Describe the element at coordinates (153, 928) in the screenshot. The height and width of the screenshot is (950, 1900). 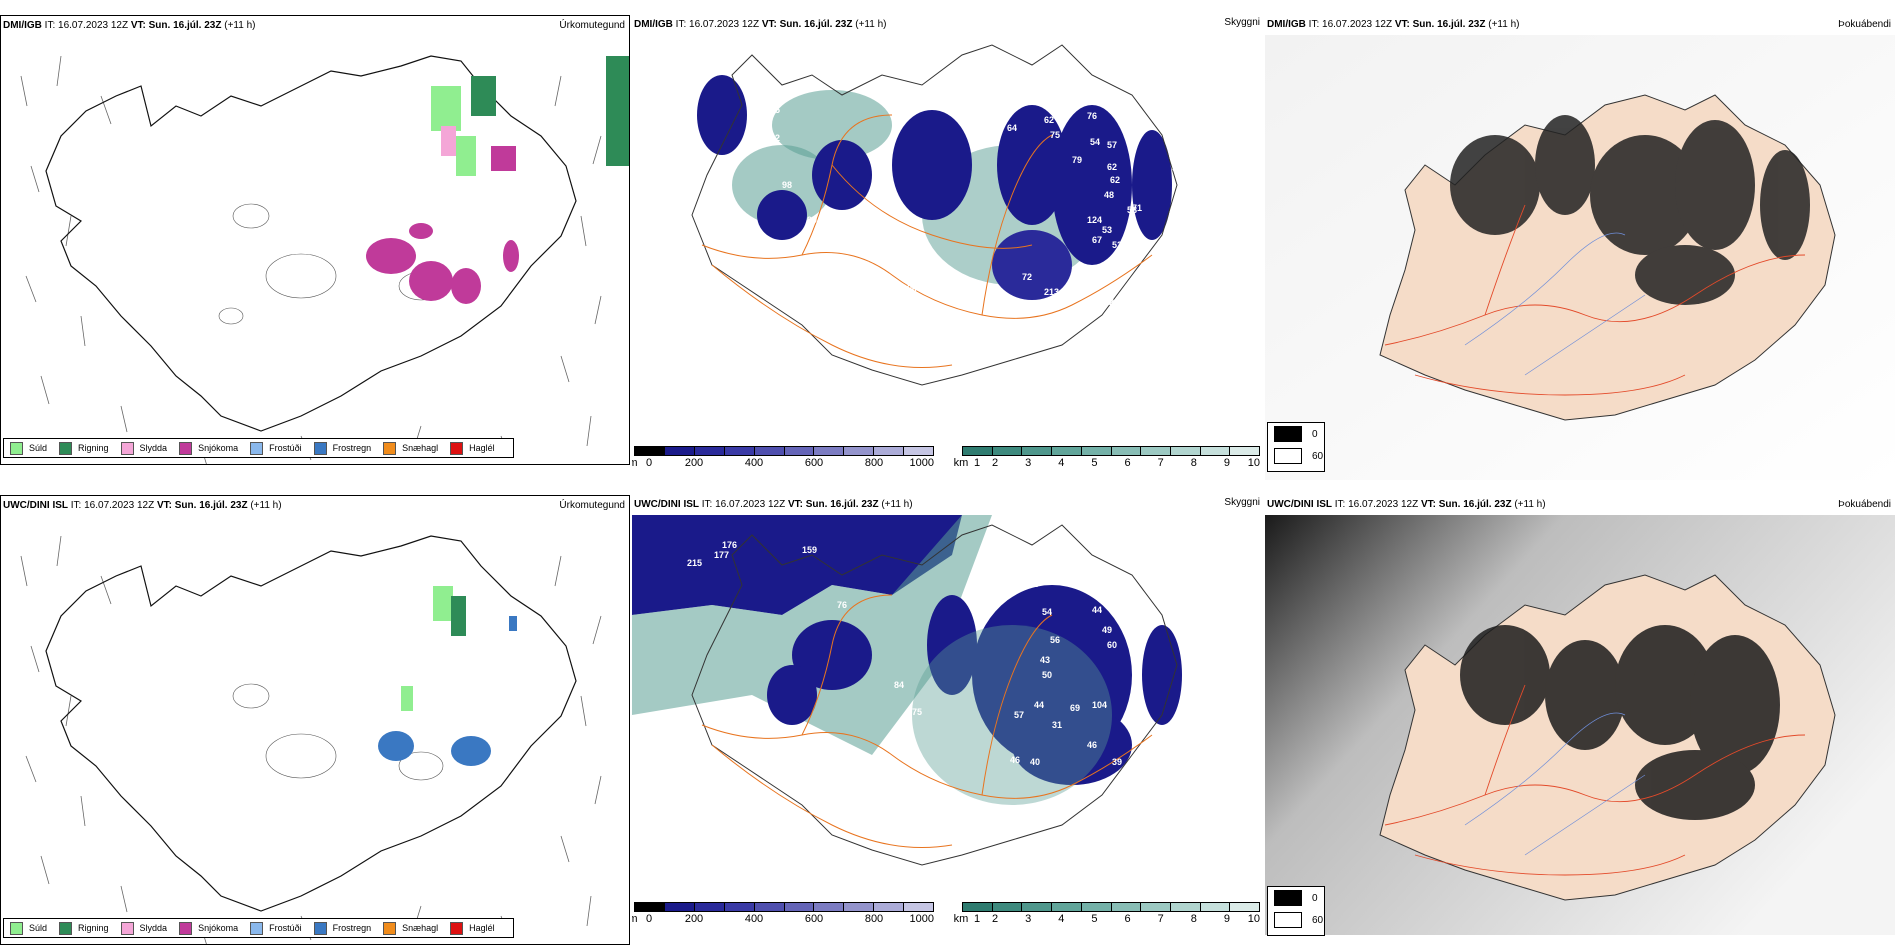
I see `legend-label: Slydda` at that location.